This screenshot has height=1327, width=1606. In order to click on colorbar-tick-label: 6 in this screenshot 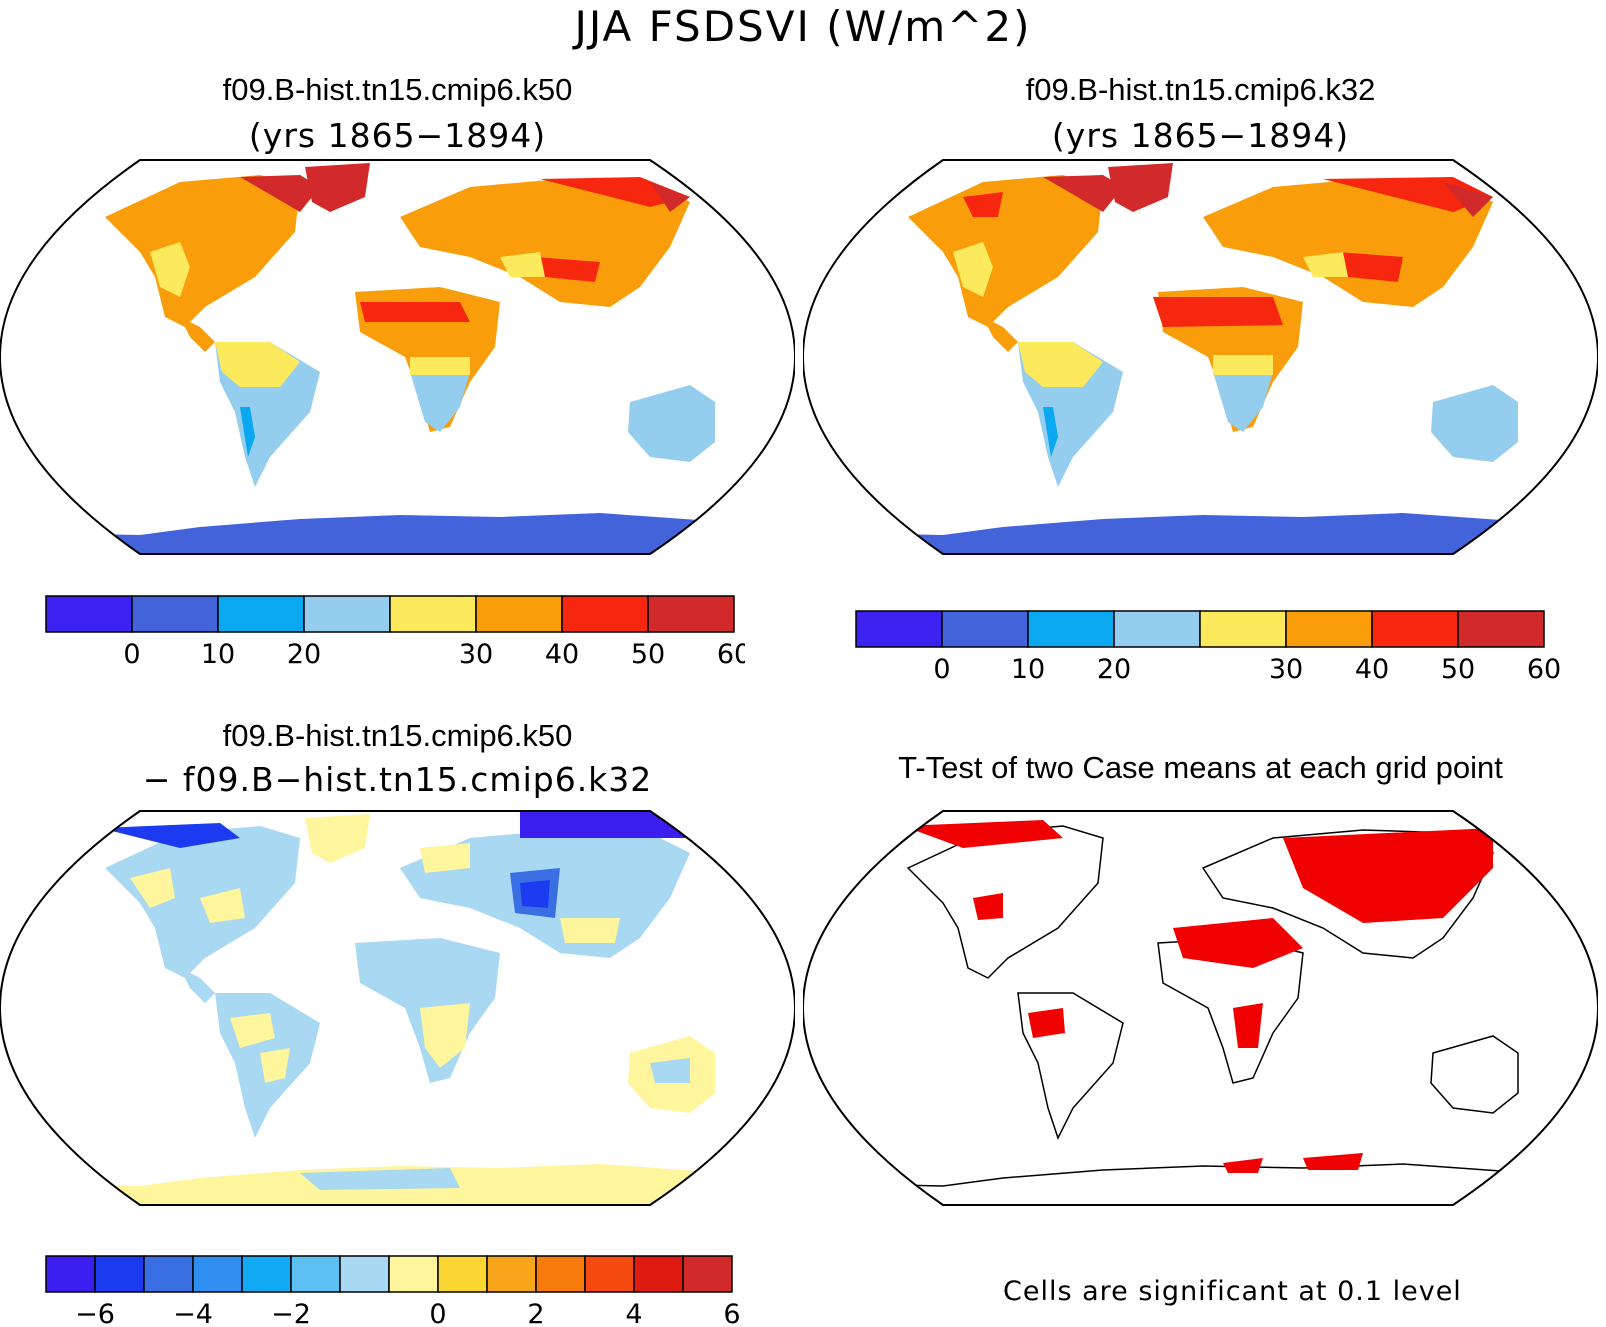, I will do `click(731, 1313)`.